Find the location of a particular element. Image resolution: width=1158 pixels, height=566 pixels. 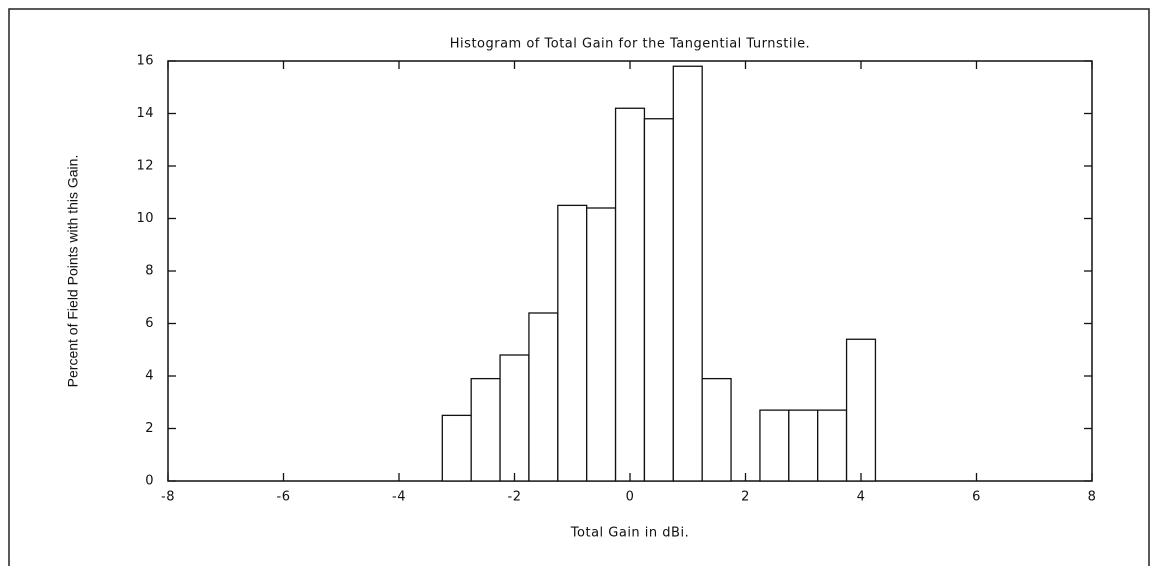

x-tick-label: -8 is located at coordinates (168, 497).